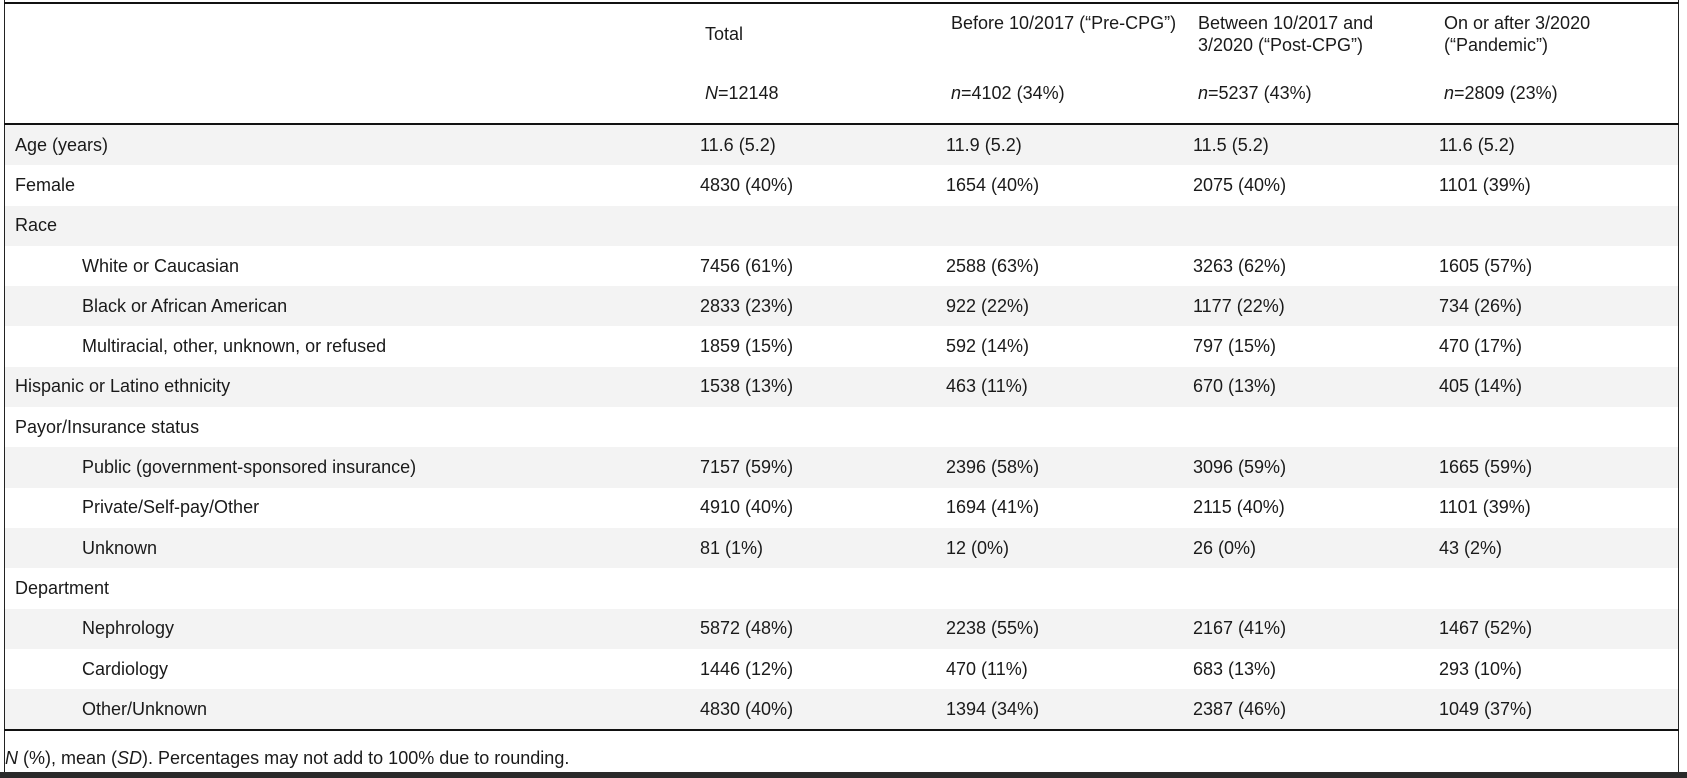 This screenshot has width=1687, height=778. What do you see at coordinates (1316, 387) in the screenshot?
I see `cell-post-cpg: 670 (13%)` at bounding box center [1316, 387].